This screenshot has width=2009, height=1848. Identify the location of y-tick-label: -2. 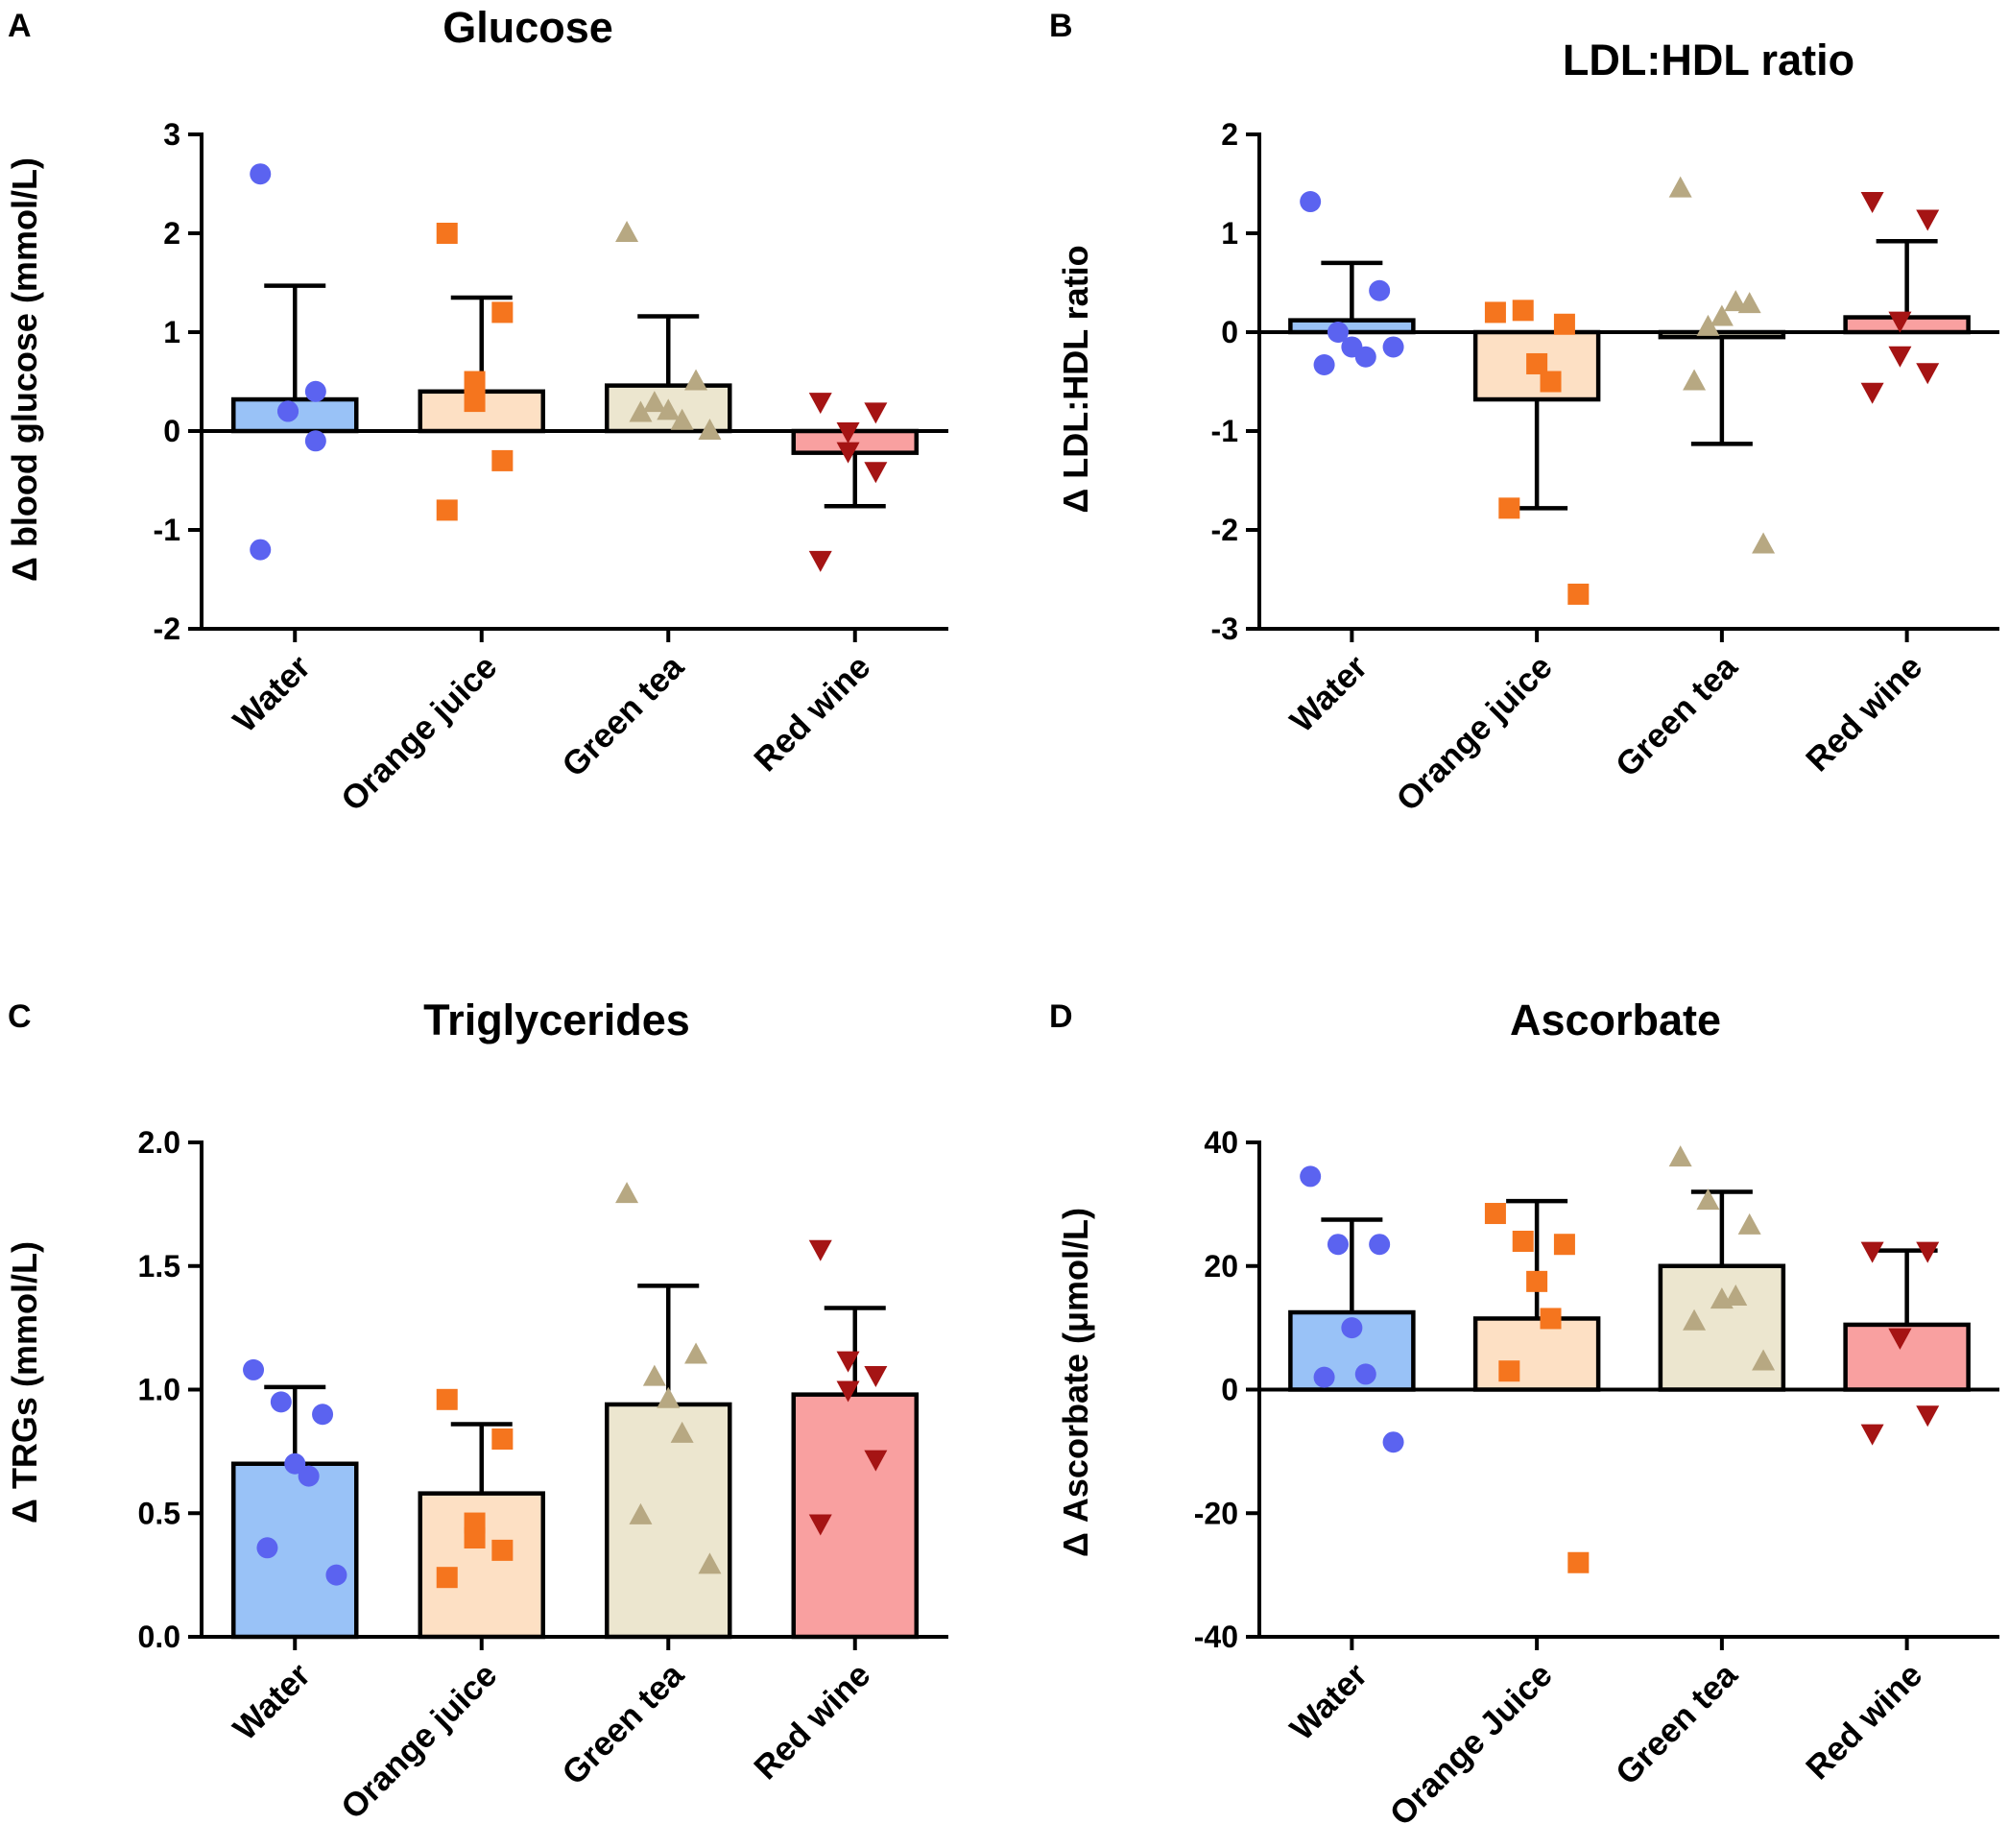
(1225, 530).